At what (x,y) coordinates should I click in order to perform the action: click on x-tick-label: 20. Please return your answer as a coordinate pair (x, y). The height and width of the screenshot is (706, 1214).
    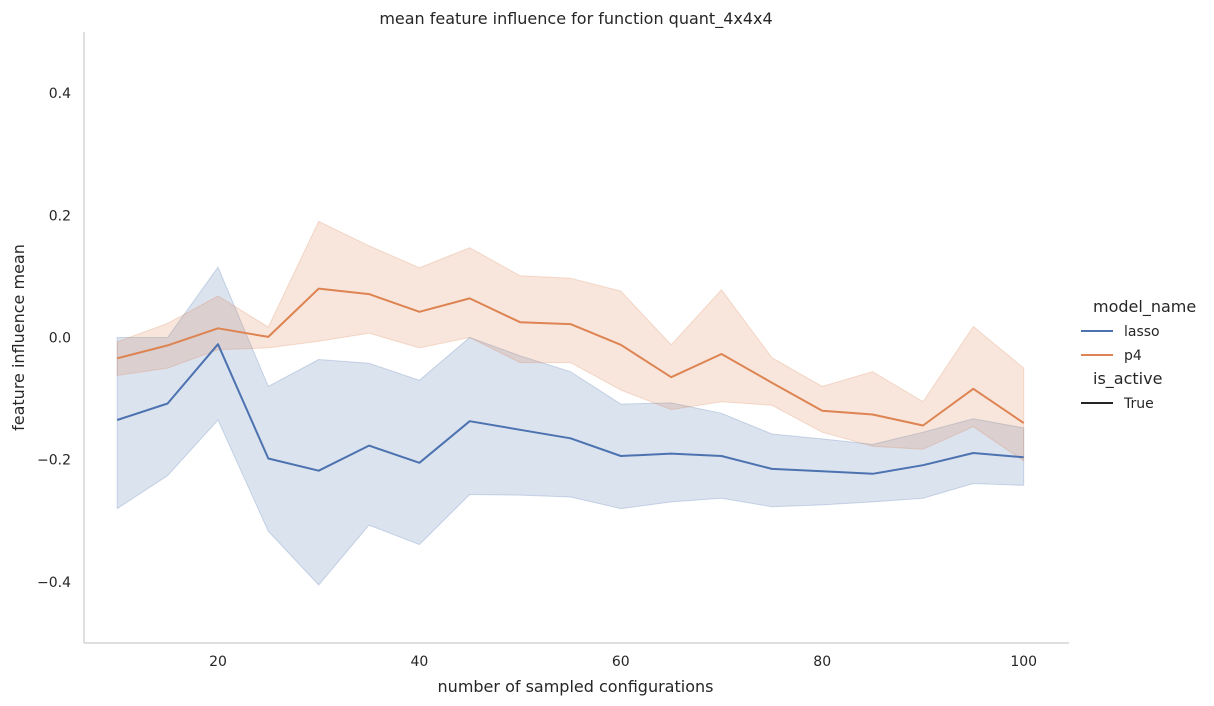
    Looking at the image, I should click on (218, 662).